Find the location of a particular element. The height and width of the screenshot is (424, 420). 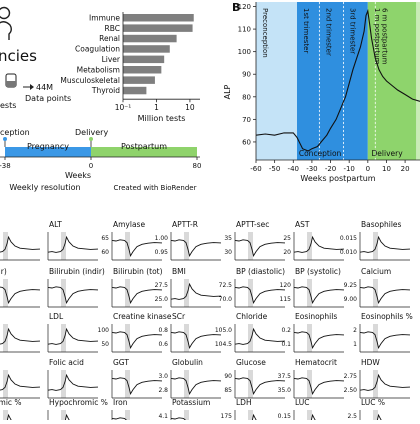

bar-x-tick-label: 10⁻¹ is located at coordinates (123, 107).